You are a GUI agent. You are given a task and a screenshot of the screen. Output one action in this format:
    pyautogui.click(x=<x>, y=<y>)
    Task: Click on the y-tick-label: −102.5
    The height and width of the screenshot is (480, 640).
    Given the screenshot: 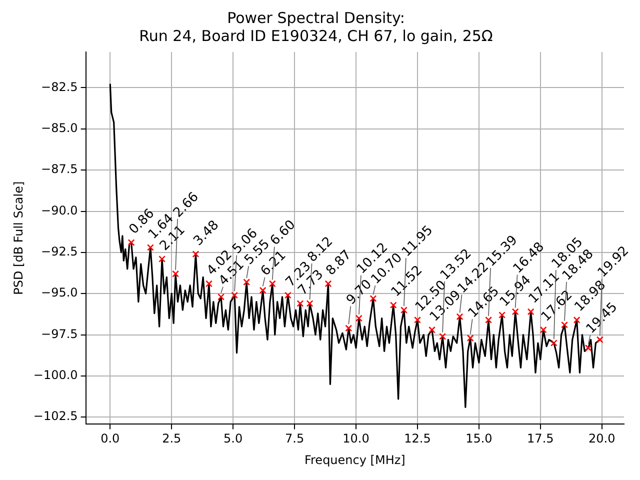 What is the action you would take?
    pyautogui.click(x=55, y=416)
    